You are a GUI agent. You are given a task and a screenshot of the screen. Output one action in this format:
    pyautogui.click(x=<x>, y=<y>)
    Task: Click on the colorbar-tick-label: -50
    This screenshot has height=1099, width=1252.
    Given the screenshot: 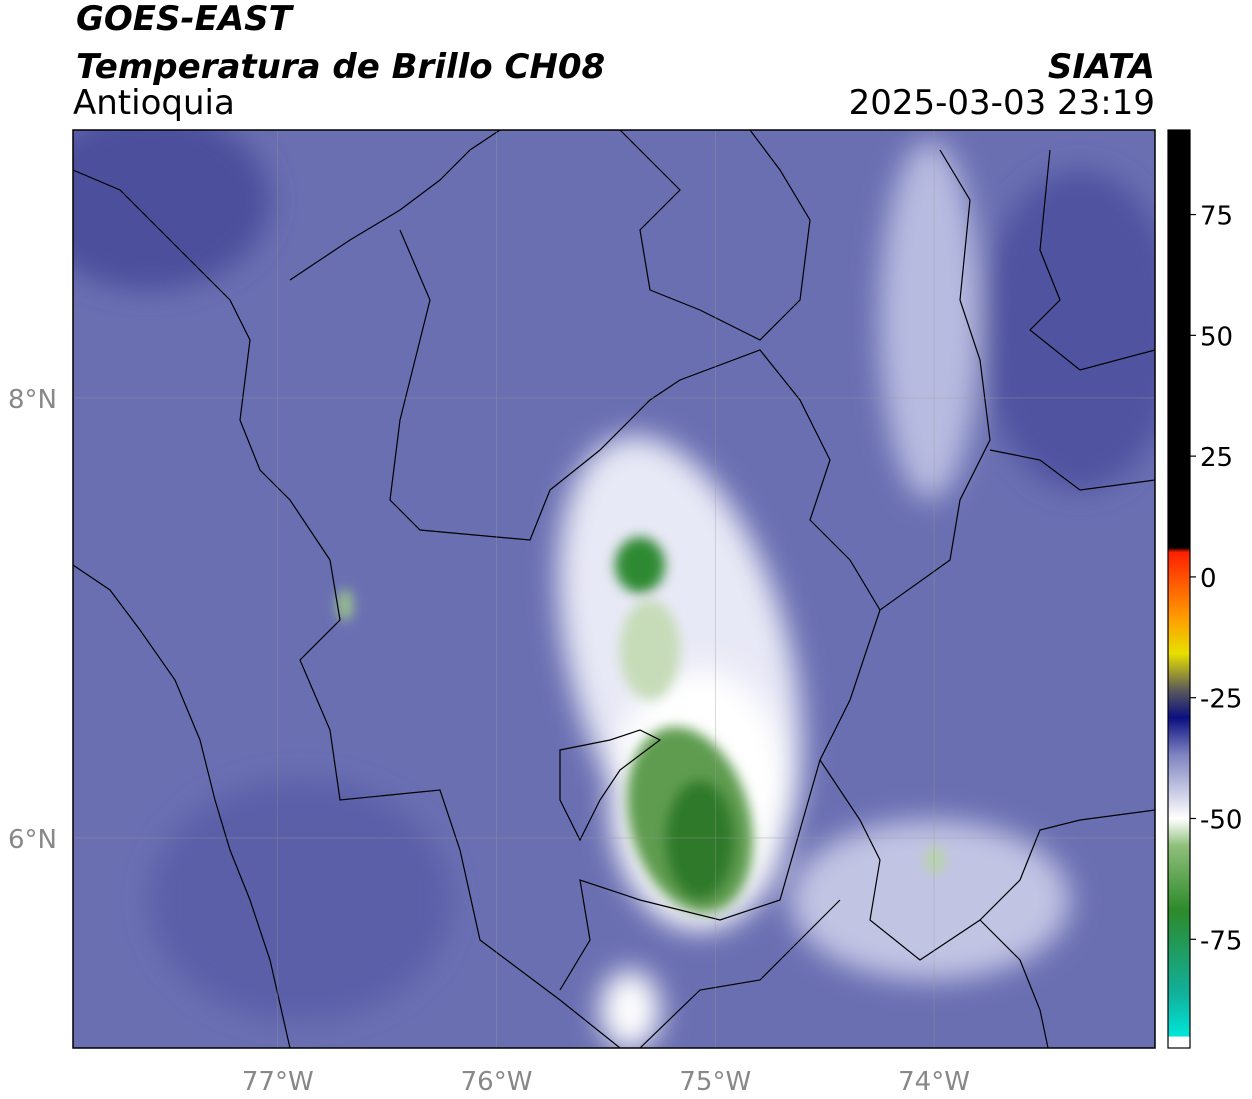 What is the action you would take?
    pyautogui.click(x=1221, y=821)
    